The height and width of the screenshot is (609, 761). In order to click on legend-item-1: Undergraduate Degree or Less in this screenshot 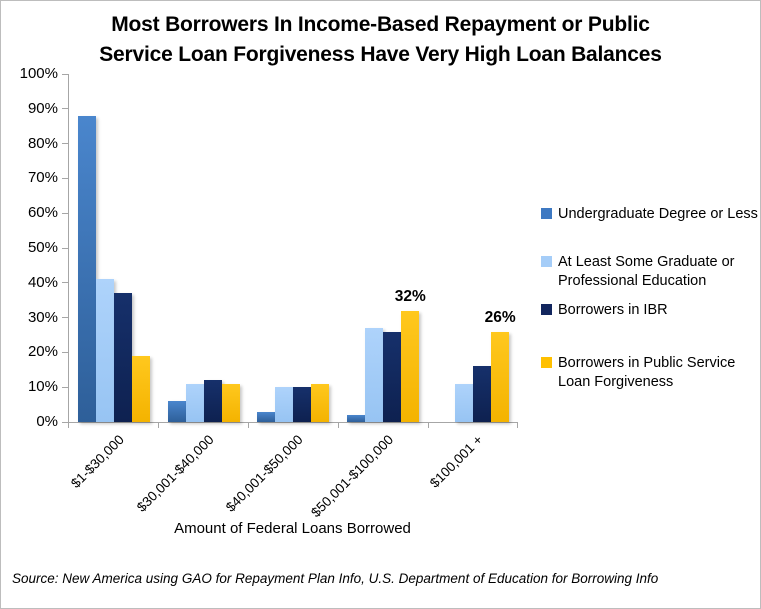, I will do `click(649, 214)`.